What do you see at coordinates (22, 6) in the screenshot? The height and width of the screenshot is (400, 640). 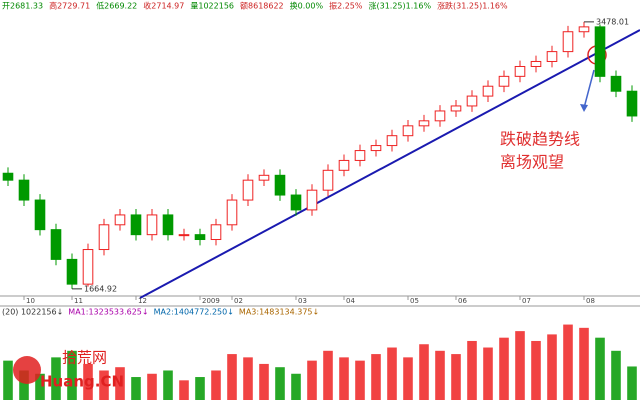 I see `header-item: 开2681.33` at bounding box center [22, 6].